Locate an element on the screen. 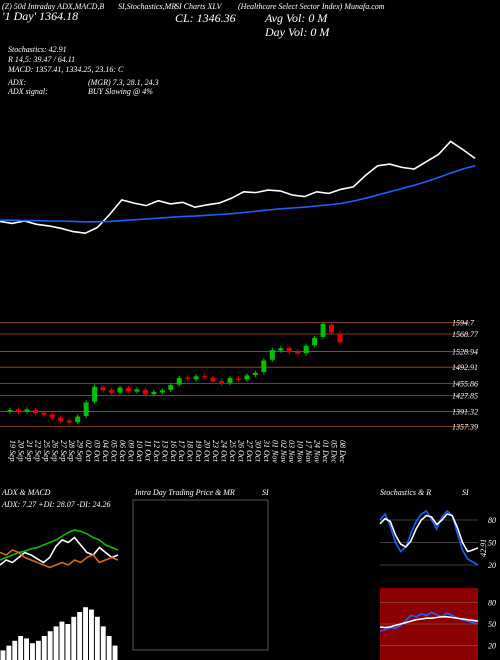 The height and width of the screenshot is (660, 500). macd: MACD: 1357.41, 1334.25, 23.16: C is located at coordinates (65, 69).